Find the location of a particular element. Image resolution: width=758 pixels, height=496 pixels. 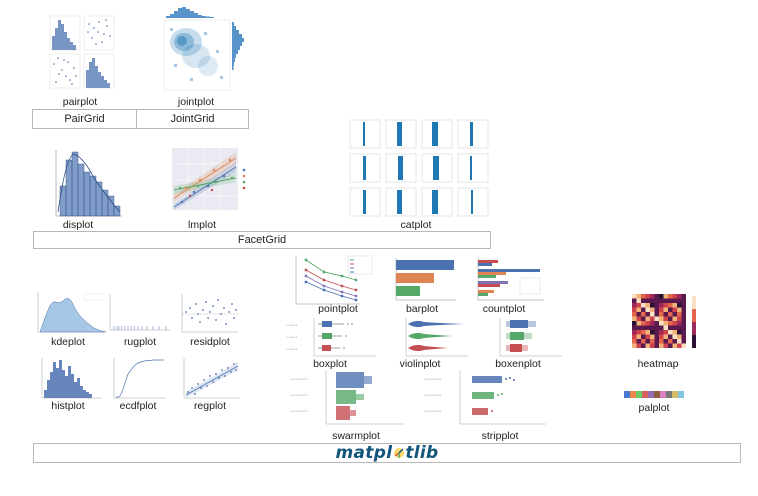

catplot-thumbnail is located at coordinates (419, 168).